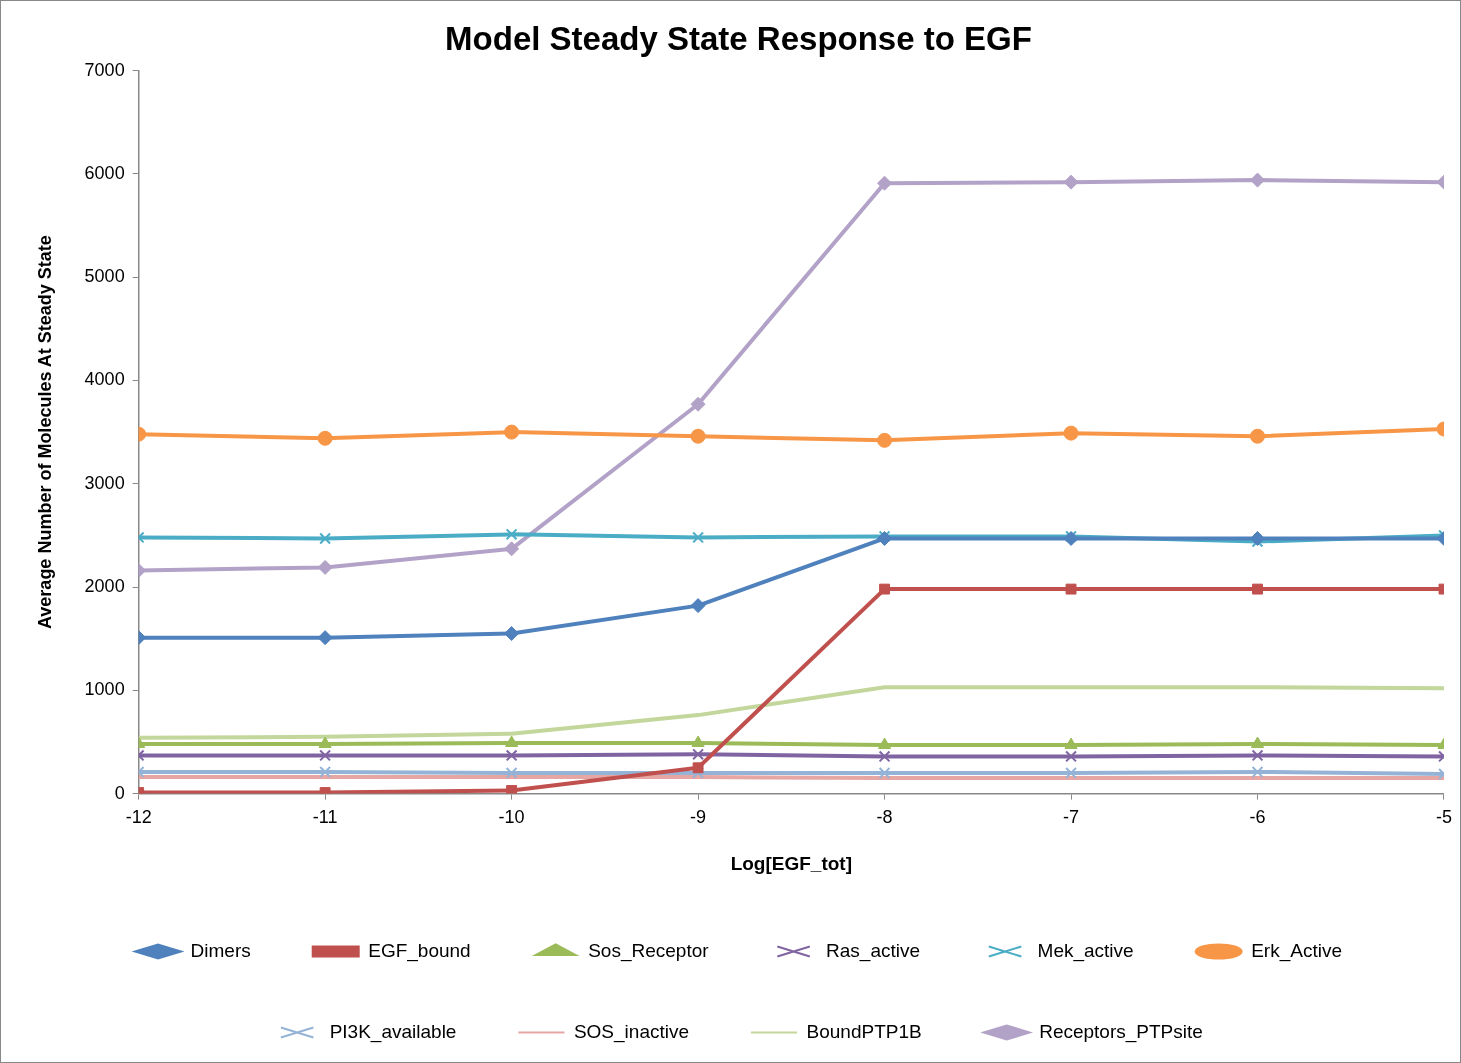  I want to click on x-tick-label: -8, so click(884, 817).